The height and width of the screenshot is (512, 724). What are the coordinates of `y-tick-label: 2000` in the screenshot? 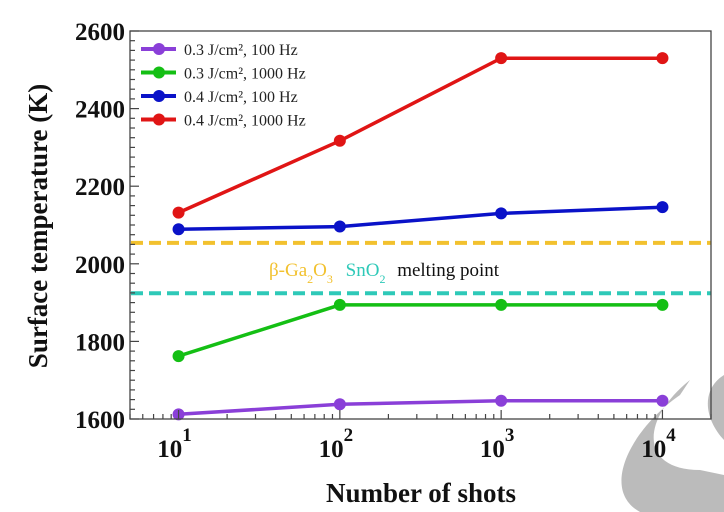 It's located at (100, 265).